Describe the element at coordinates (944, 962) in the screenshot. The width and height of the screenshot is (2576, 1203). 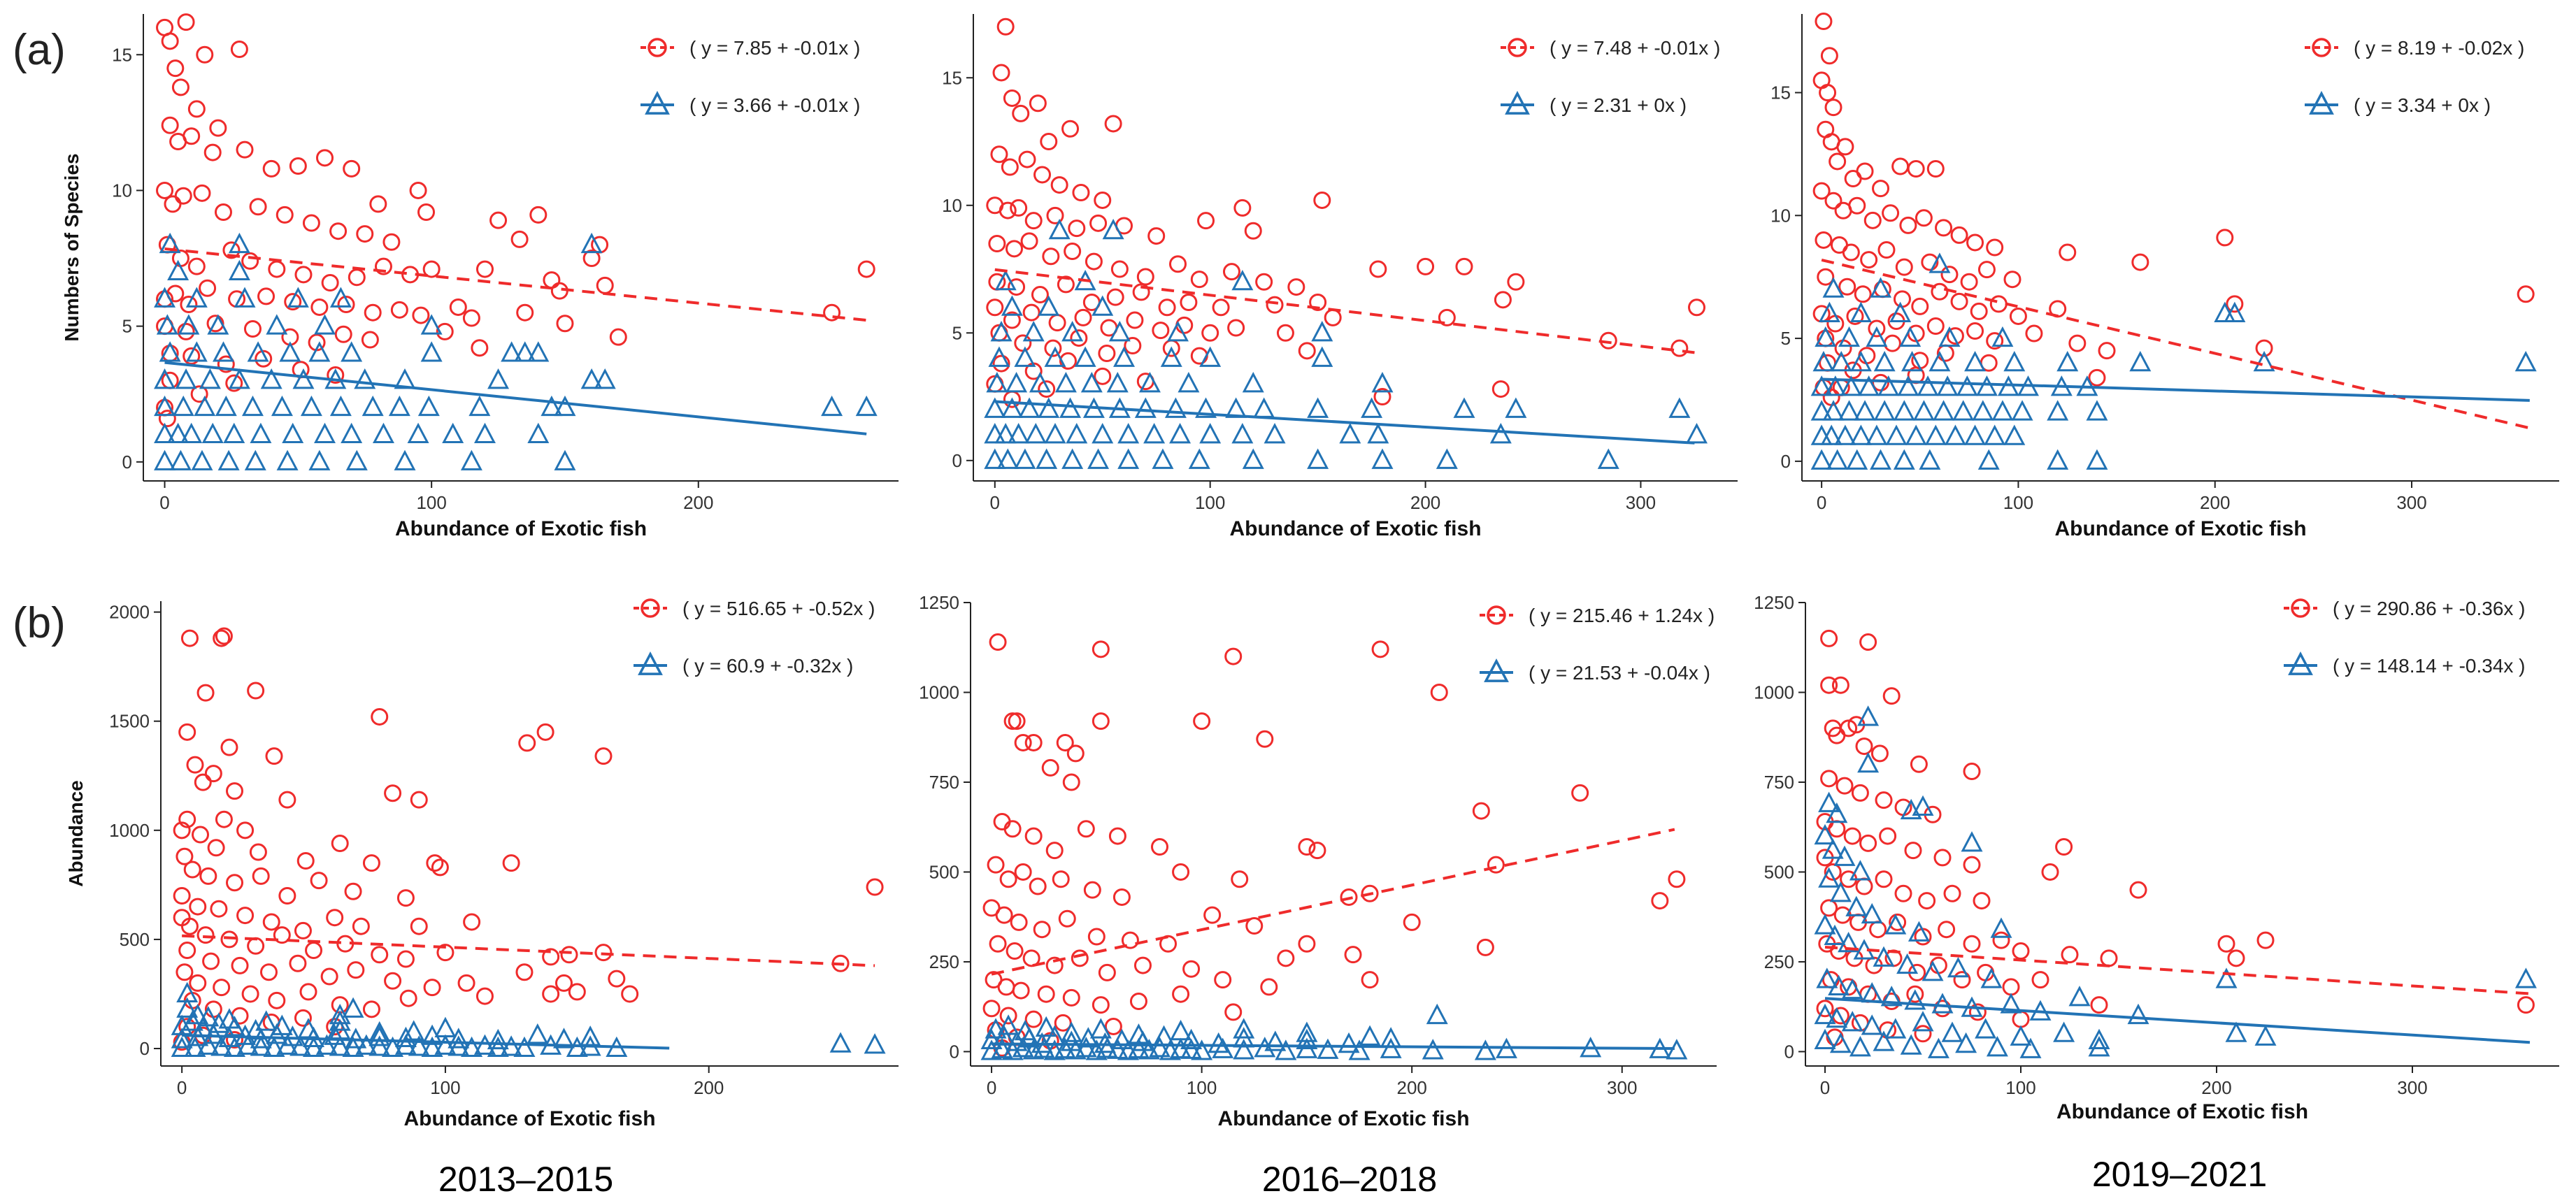
I see `y-tick-label: 250` at that location.